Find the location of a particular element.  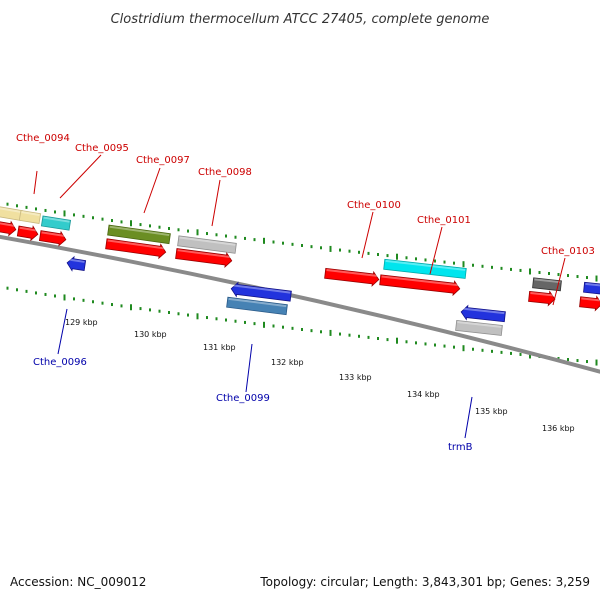

gene-label-cthe-0103: Cthe_0103 is located at coordinates (568, 251).